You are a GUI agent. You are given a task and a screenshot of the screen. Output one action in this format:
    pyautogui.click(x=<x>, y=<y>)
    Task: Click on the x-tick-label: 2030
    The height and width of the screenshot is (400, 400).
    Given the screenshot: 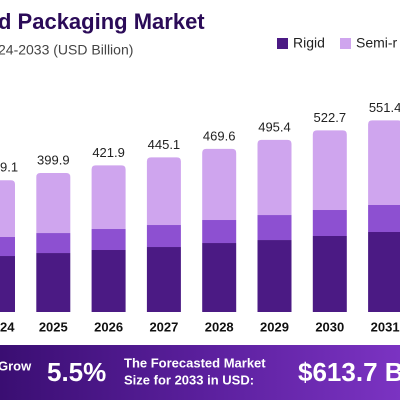 What is the action you would take?
    pyautogui.click(x=329, y=326)
    